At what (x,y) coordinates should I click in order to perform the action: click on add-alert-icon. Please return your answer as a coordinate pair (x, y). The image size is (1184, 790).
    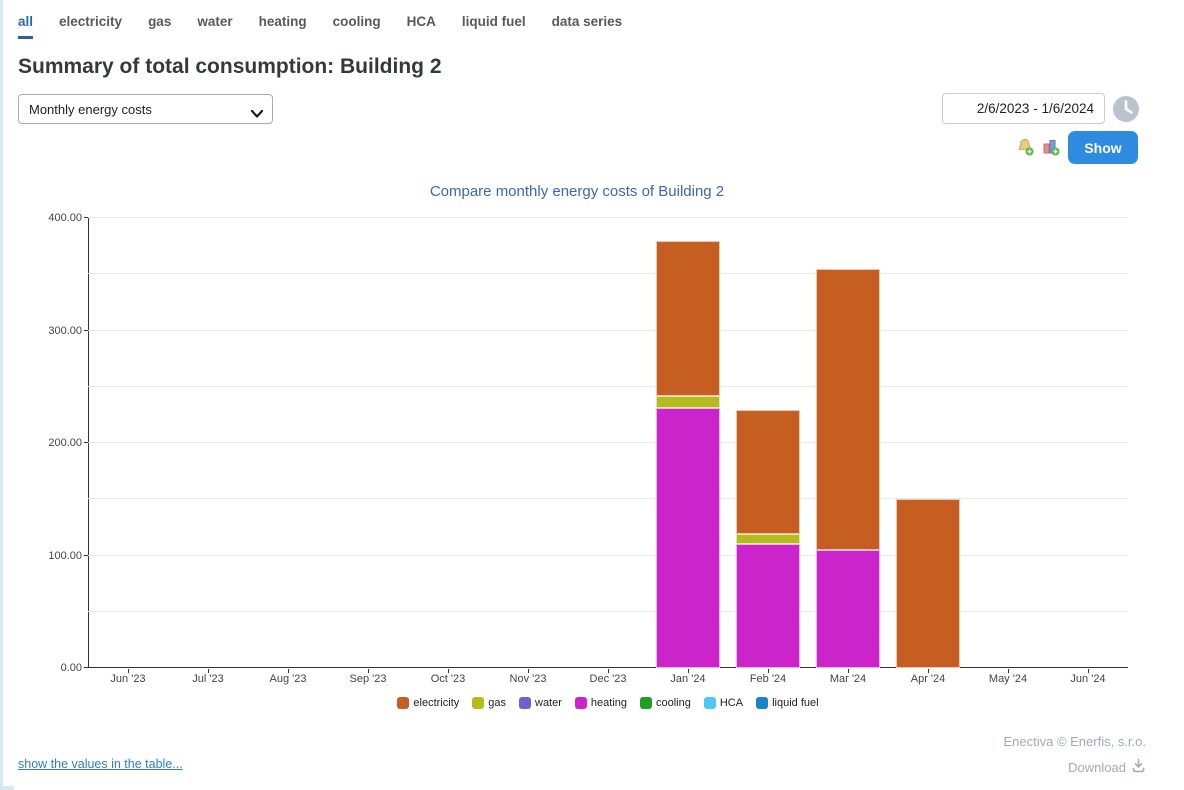
    Looking at the image, I should click on (1025, 147).